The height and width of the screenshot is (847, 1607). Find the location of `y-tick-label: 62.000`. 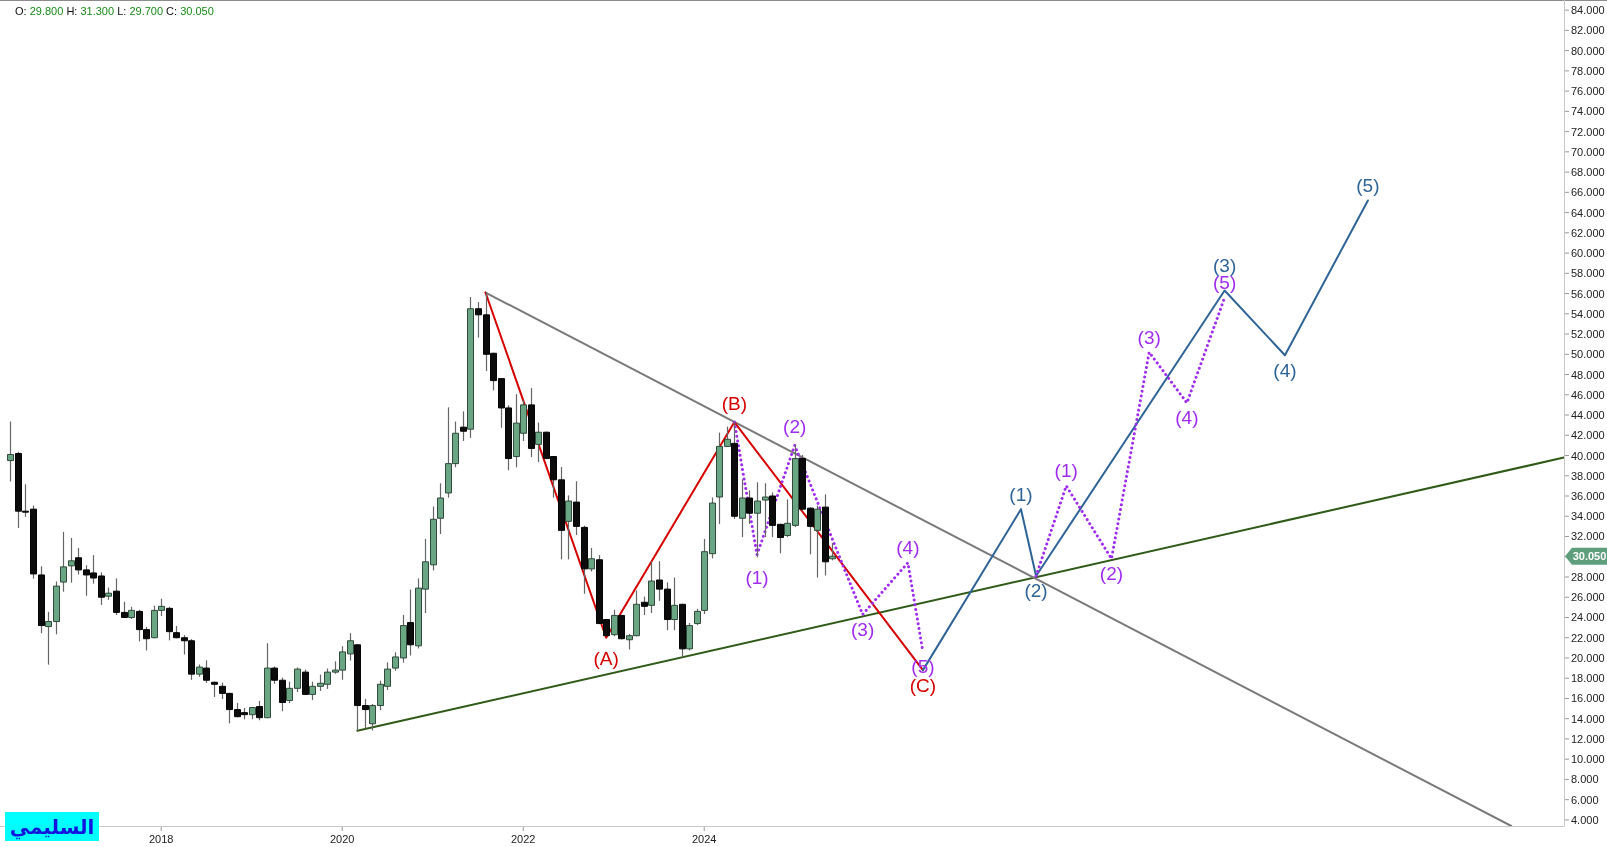

y-tick-label: 62.000 is located at coordinates (1588, 232).